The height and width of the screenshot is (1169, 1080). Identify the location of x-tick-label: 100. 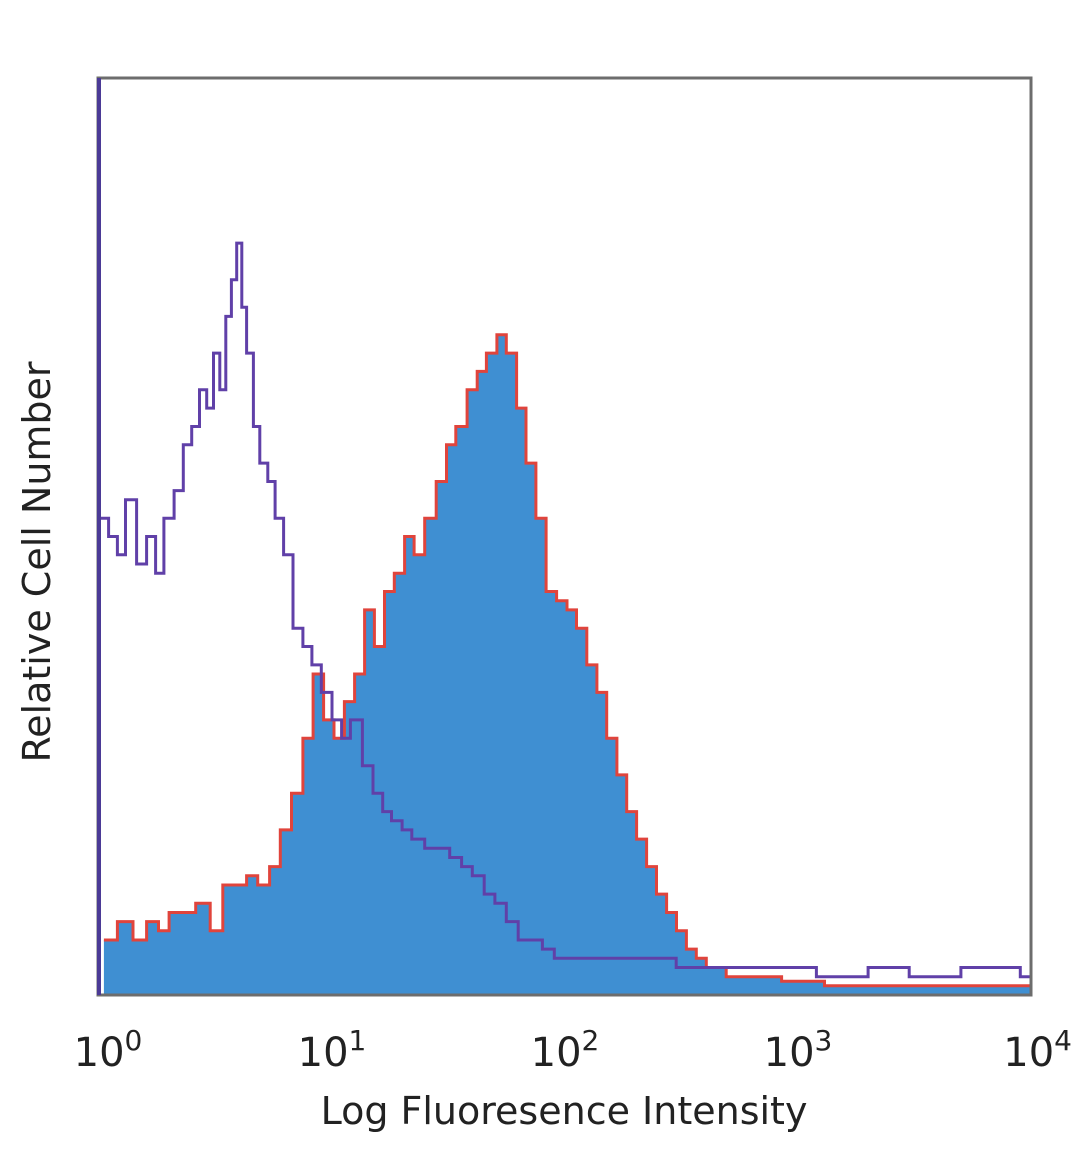
(108, 1050).